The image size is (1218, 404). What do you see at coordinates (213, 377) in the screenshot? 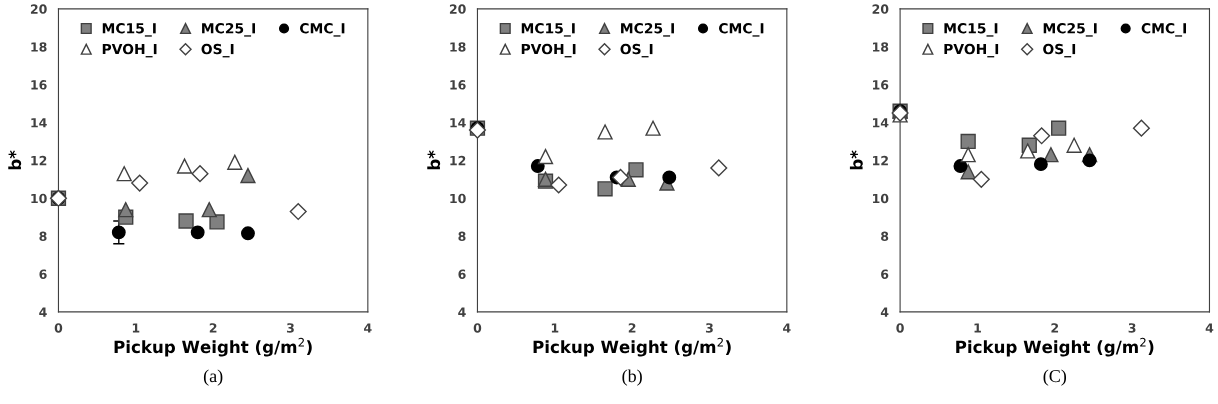
I see `text: (a)` at bounding box center [213, 377].